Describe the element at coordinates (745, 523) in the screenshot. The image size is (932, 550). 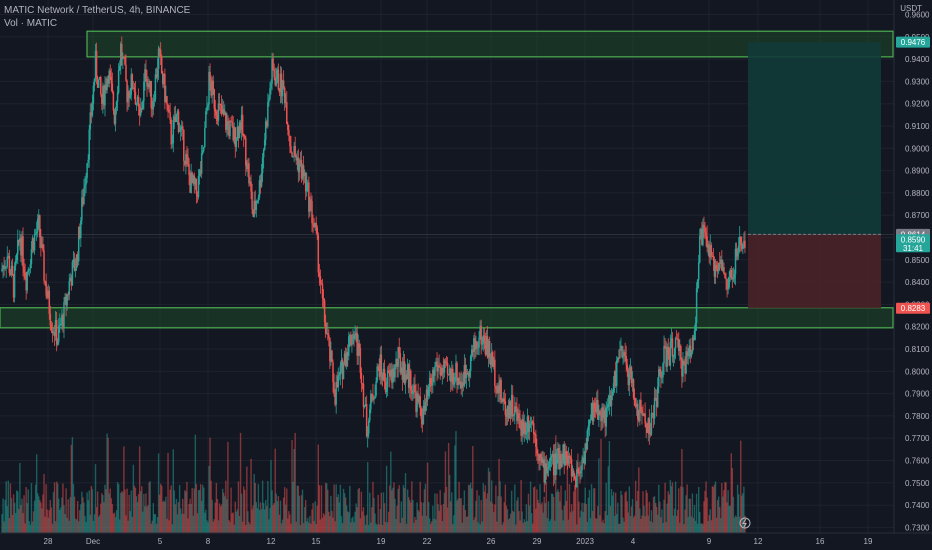
I see `replay-icon` at that location.